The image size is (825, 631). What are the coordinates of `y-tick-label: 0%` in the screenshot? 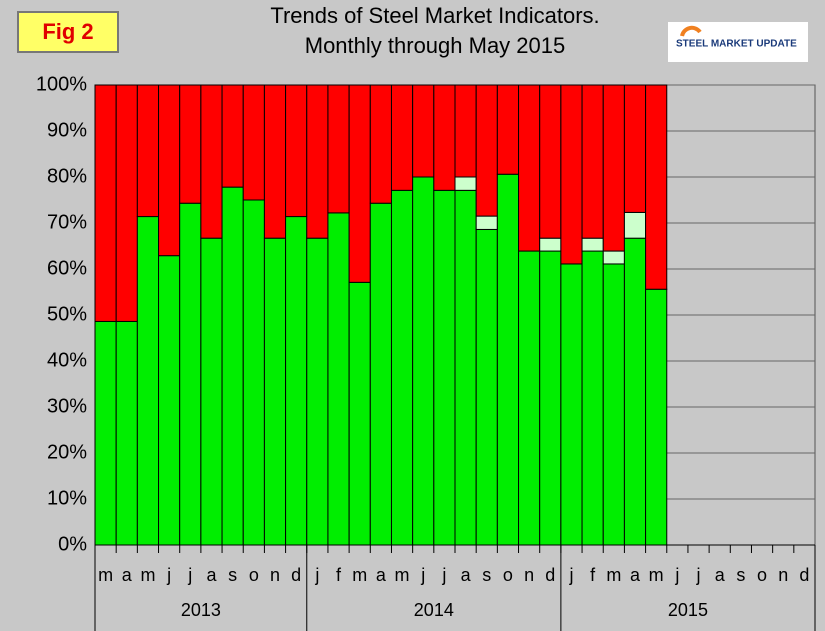 It's located at (72, 544).